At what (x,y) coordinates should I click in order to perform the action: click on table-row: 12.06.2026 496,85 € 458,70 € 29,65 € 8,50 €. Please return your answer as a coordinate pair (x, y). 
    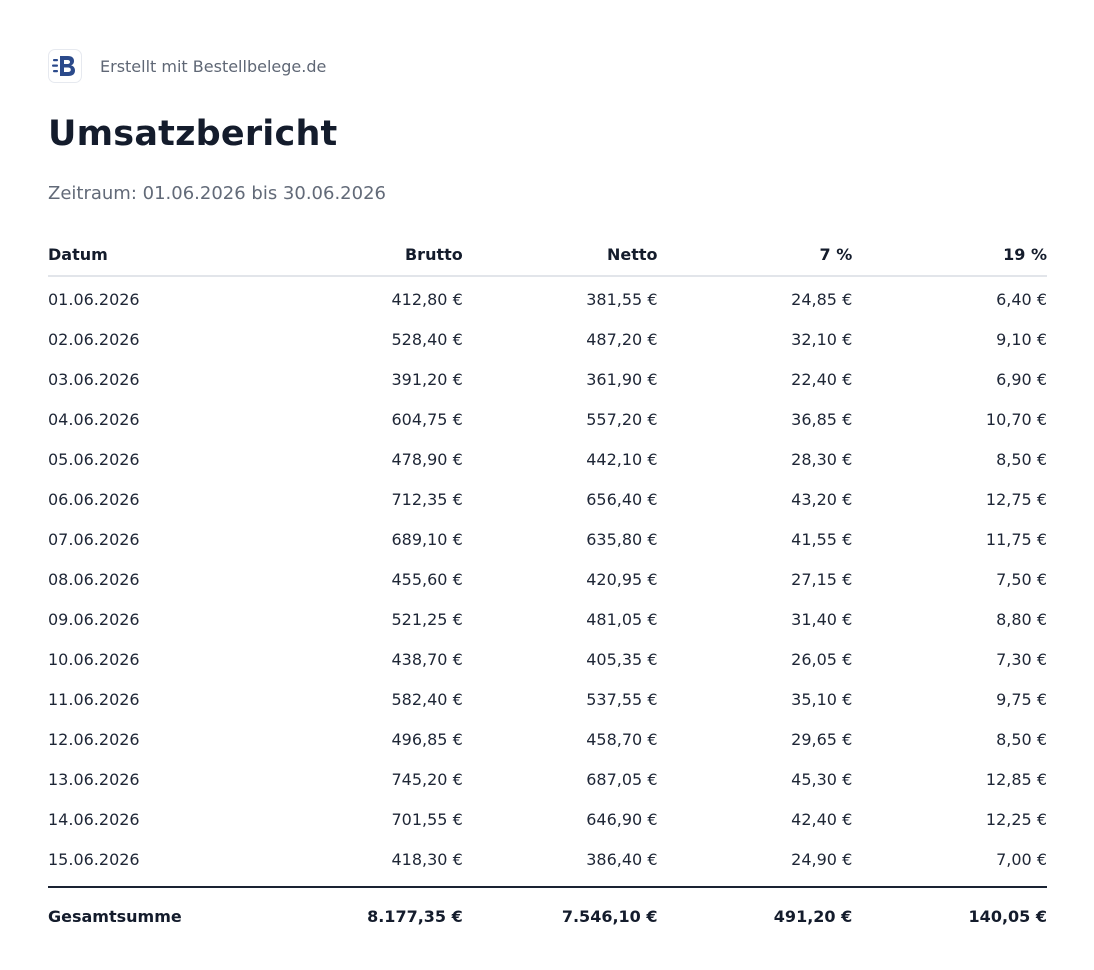
    Looking at the image, I should click on (547, 739).